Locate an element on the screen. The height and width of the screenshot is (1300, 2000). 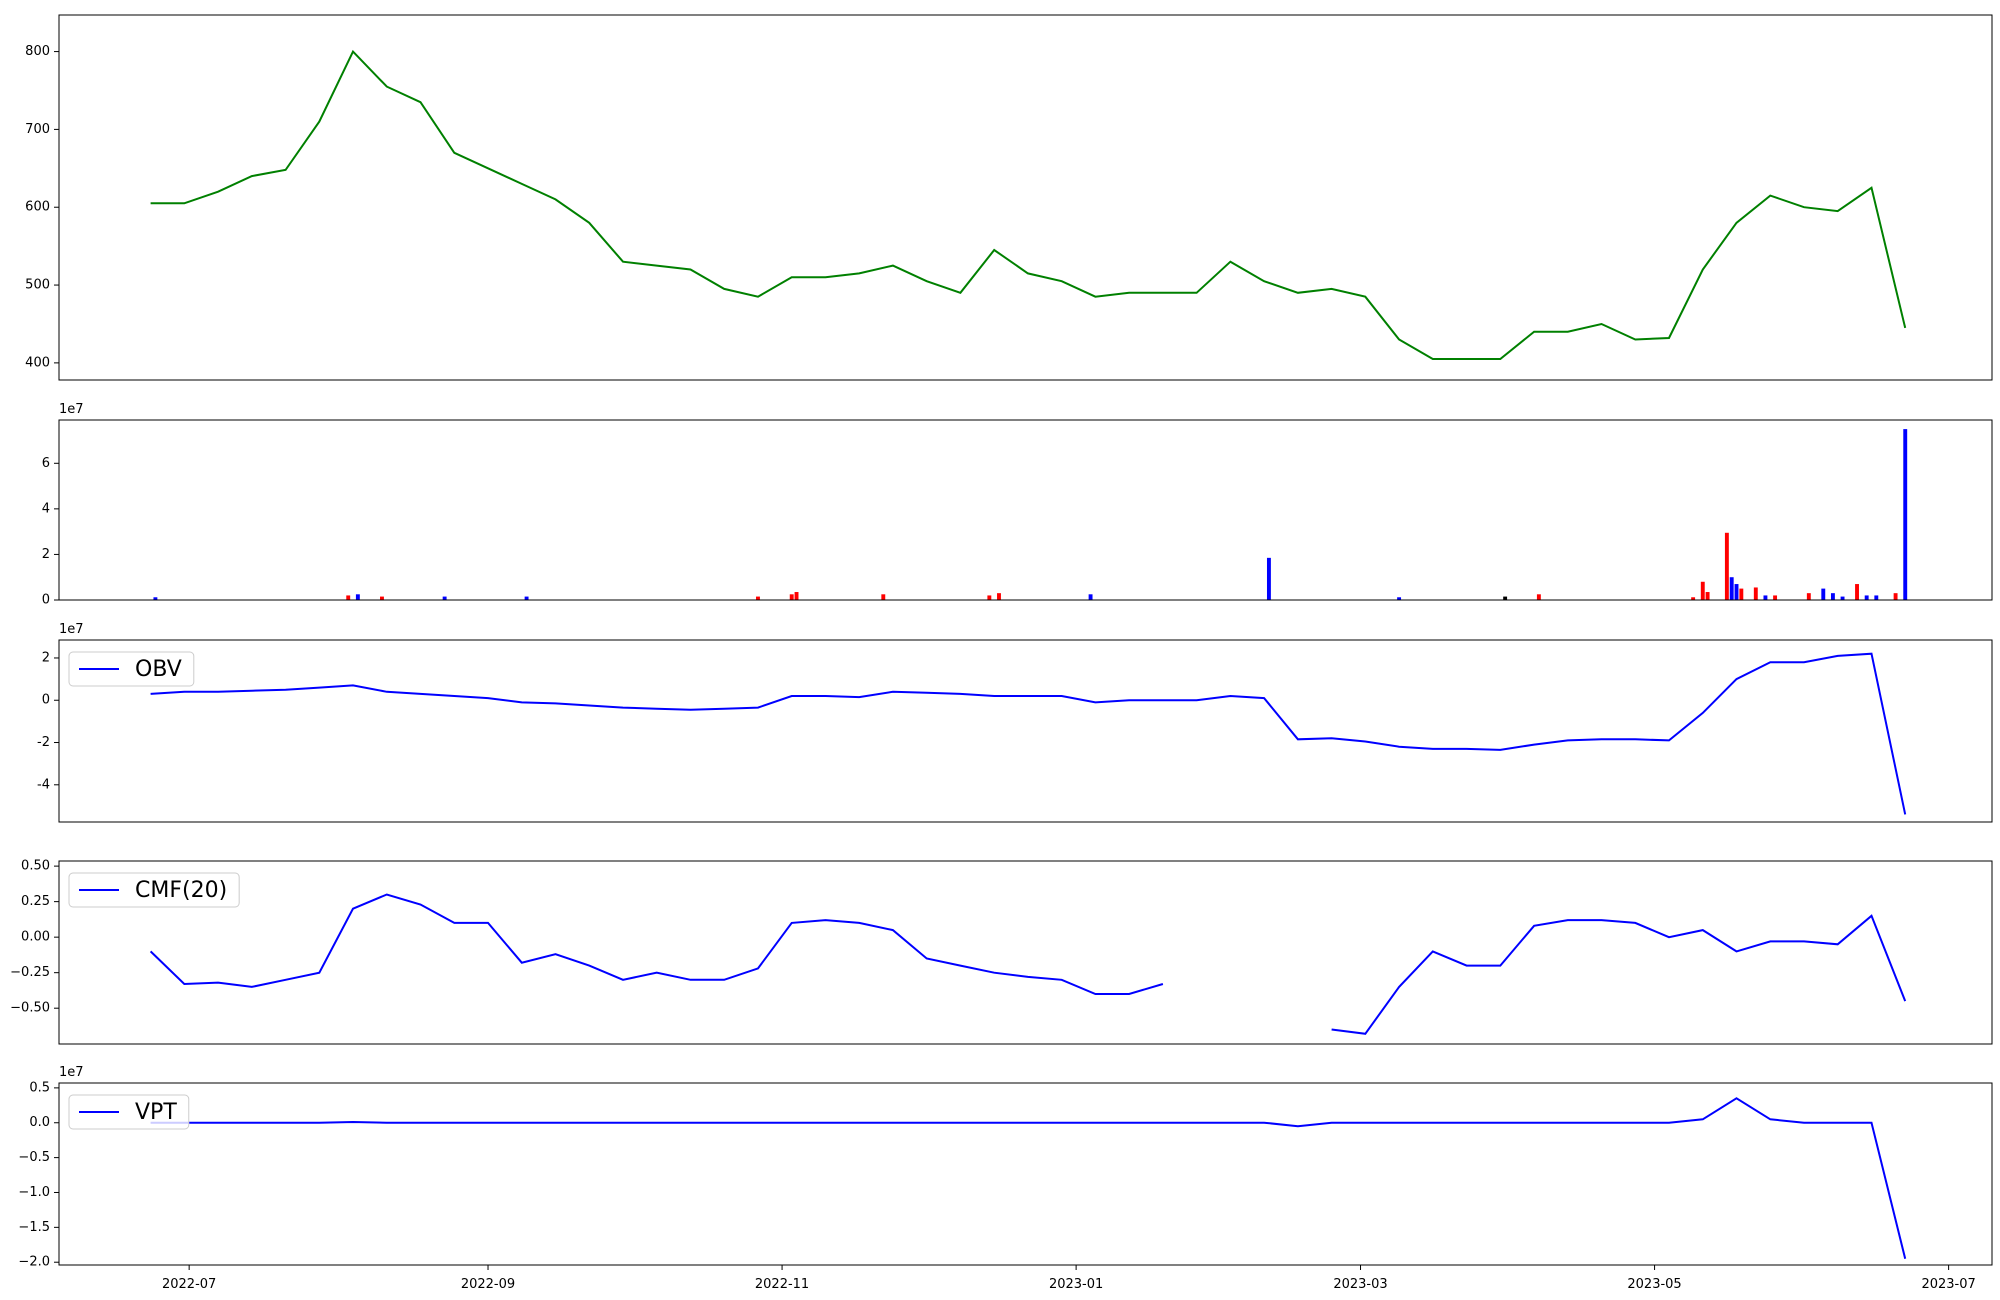
y-tick-label: -2 is located at coordinates (43, 742).